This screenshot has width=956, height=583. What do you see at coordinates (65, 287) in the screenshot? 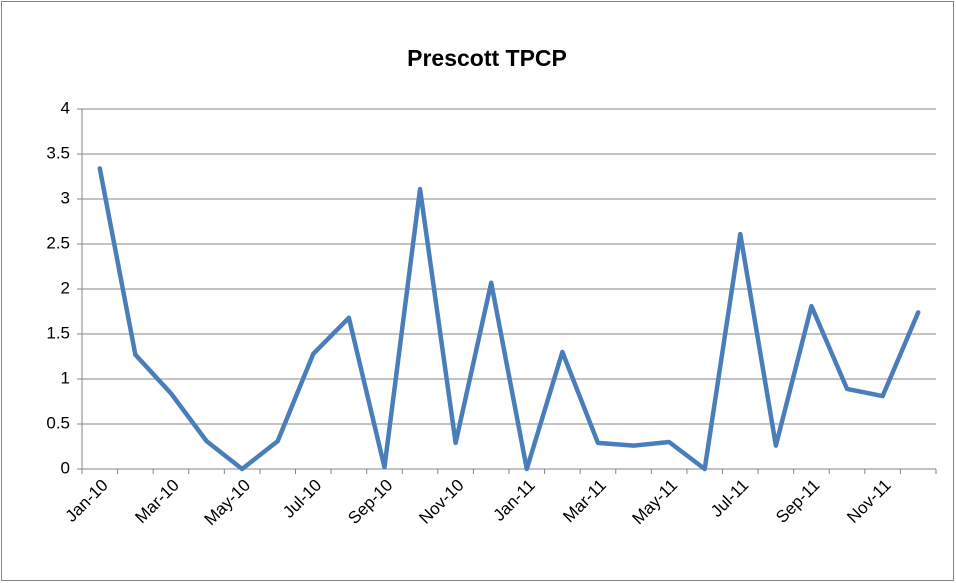
I see `y-tick-label: 2` at bounding box center [65, 287].